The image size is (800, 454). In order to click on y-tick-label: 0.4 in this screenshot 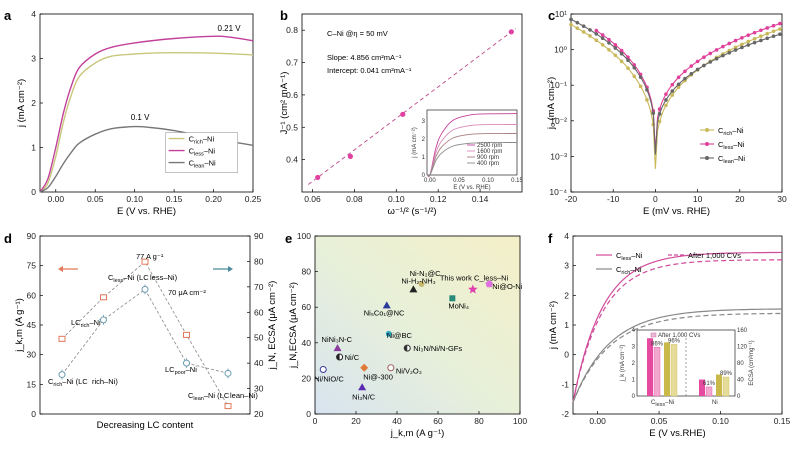, I will do `click(292, 160)`.